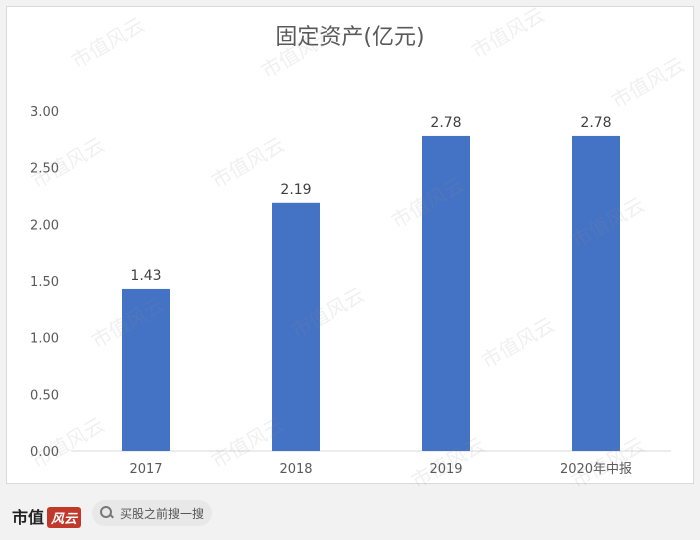 Image resolution: width=700 pixels, height=540 pixels. I want to click on data-label: 1.43, so click(145, 276).